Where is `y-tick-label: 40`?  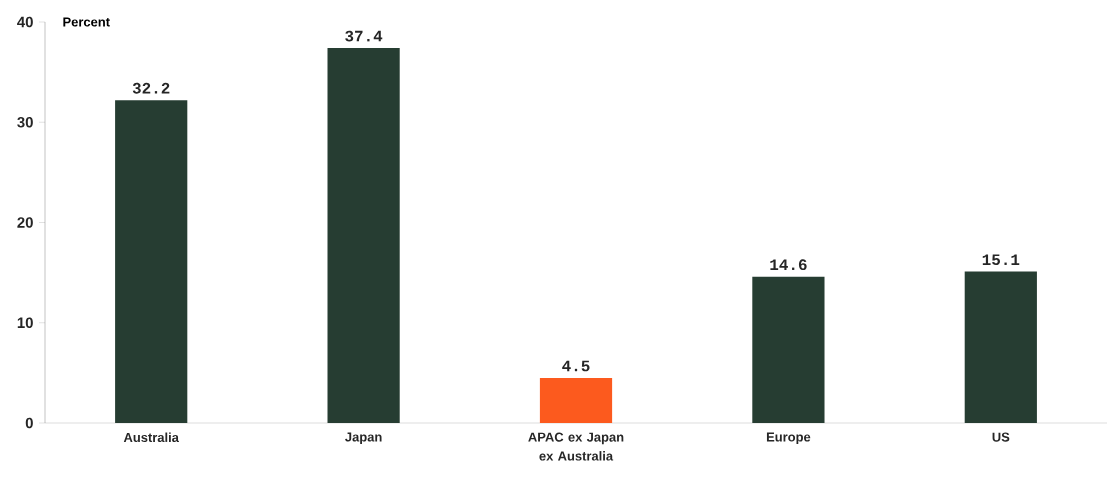
y-tick-label: 40 is located at coordinates (25, 22).